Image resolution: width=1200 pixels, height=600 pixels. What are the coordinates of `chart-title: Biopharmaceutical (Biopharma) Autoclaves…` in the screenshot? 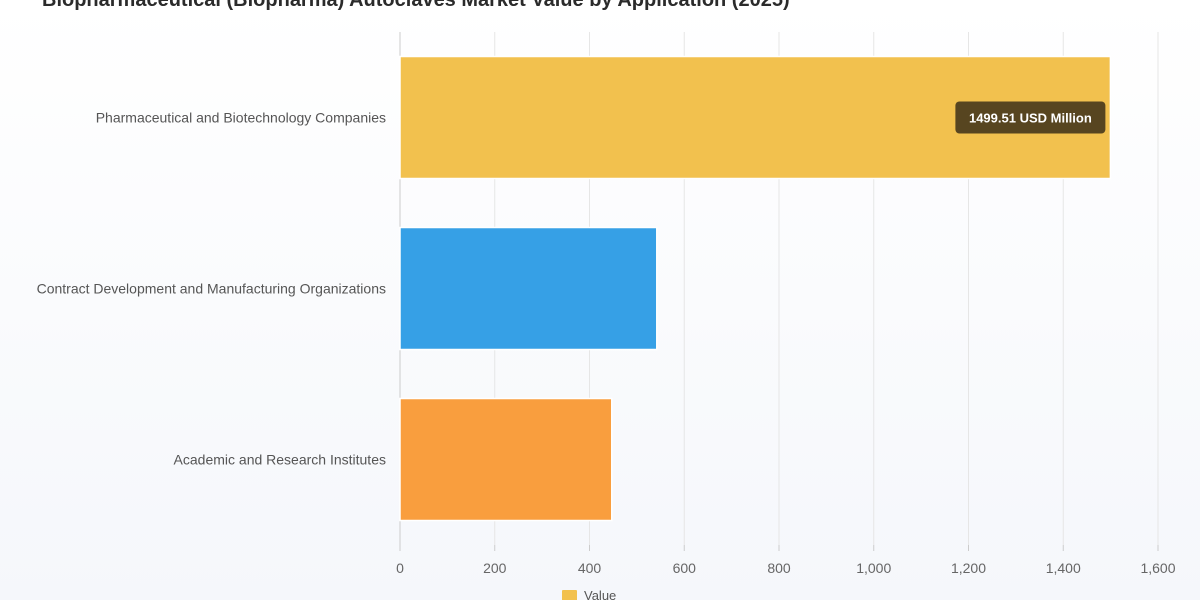 It's located at (416, 5).